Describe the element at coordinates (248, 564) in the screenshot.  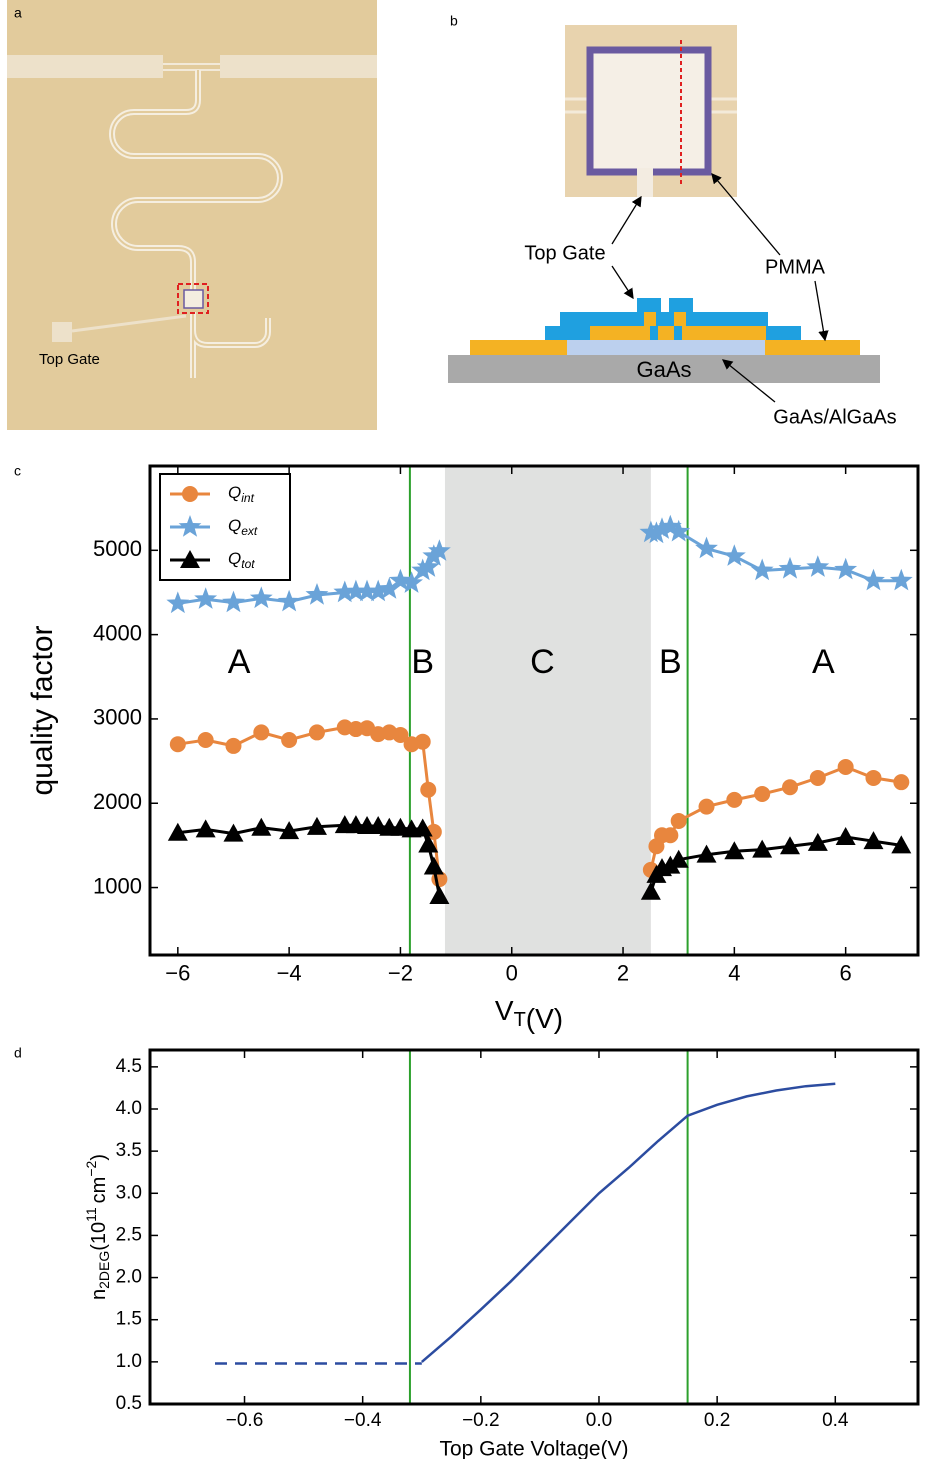
I see `legend-subscript: tot` at that location.